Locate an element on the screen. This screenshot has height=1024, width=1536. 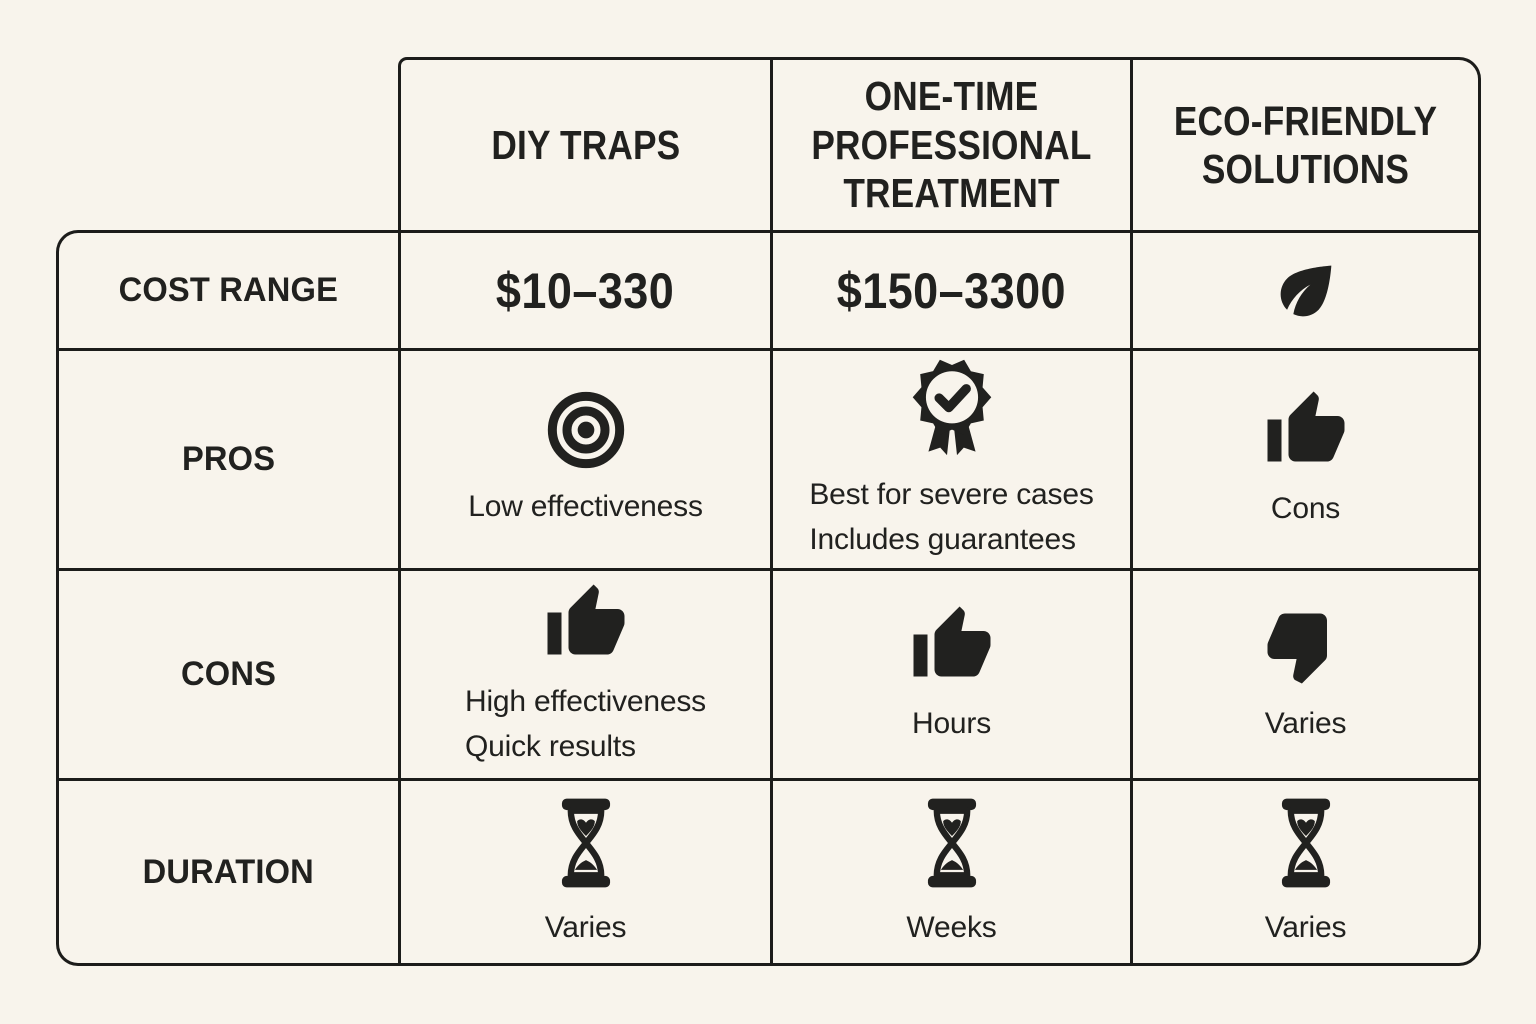
cell-cons-professional: Hours is located at coordinates (950, 673).